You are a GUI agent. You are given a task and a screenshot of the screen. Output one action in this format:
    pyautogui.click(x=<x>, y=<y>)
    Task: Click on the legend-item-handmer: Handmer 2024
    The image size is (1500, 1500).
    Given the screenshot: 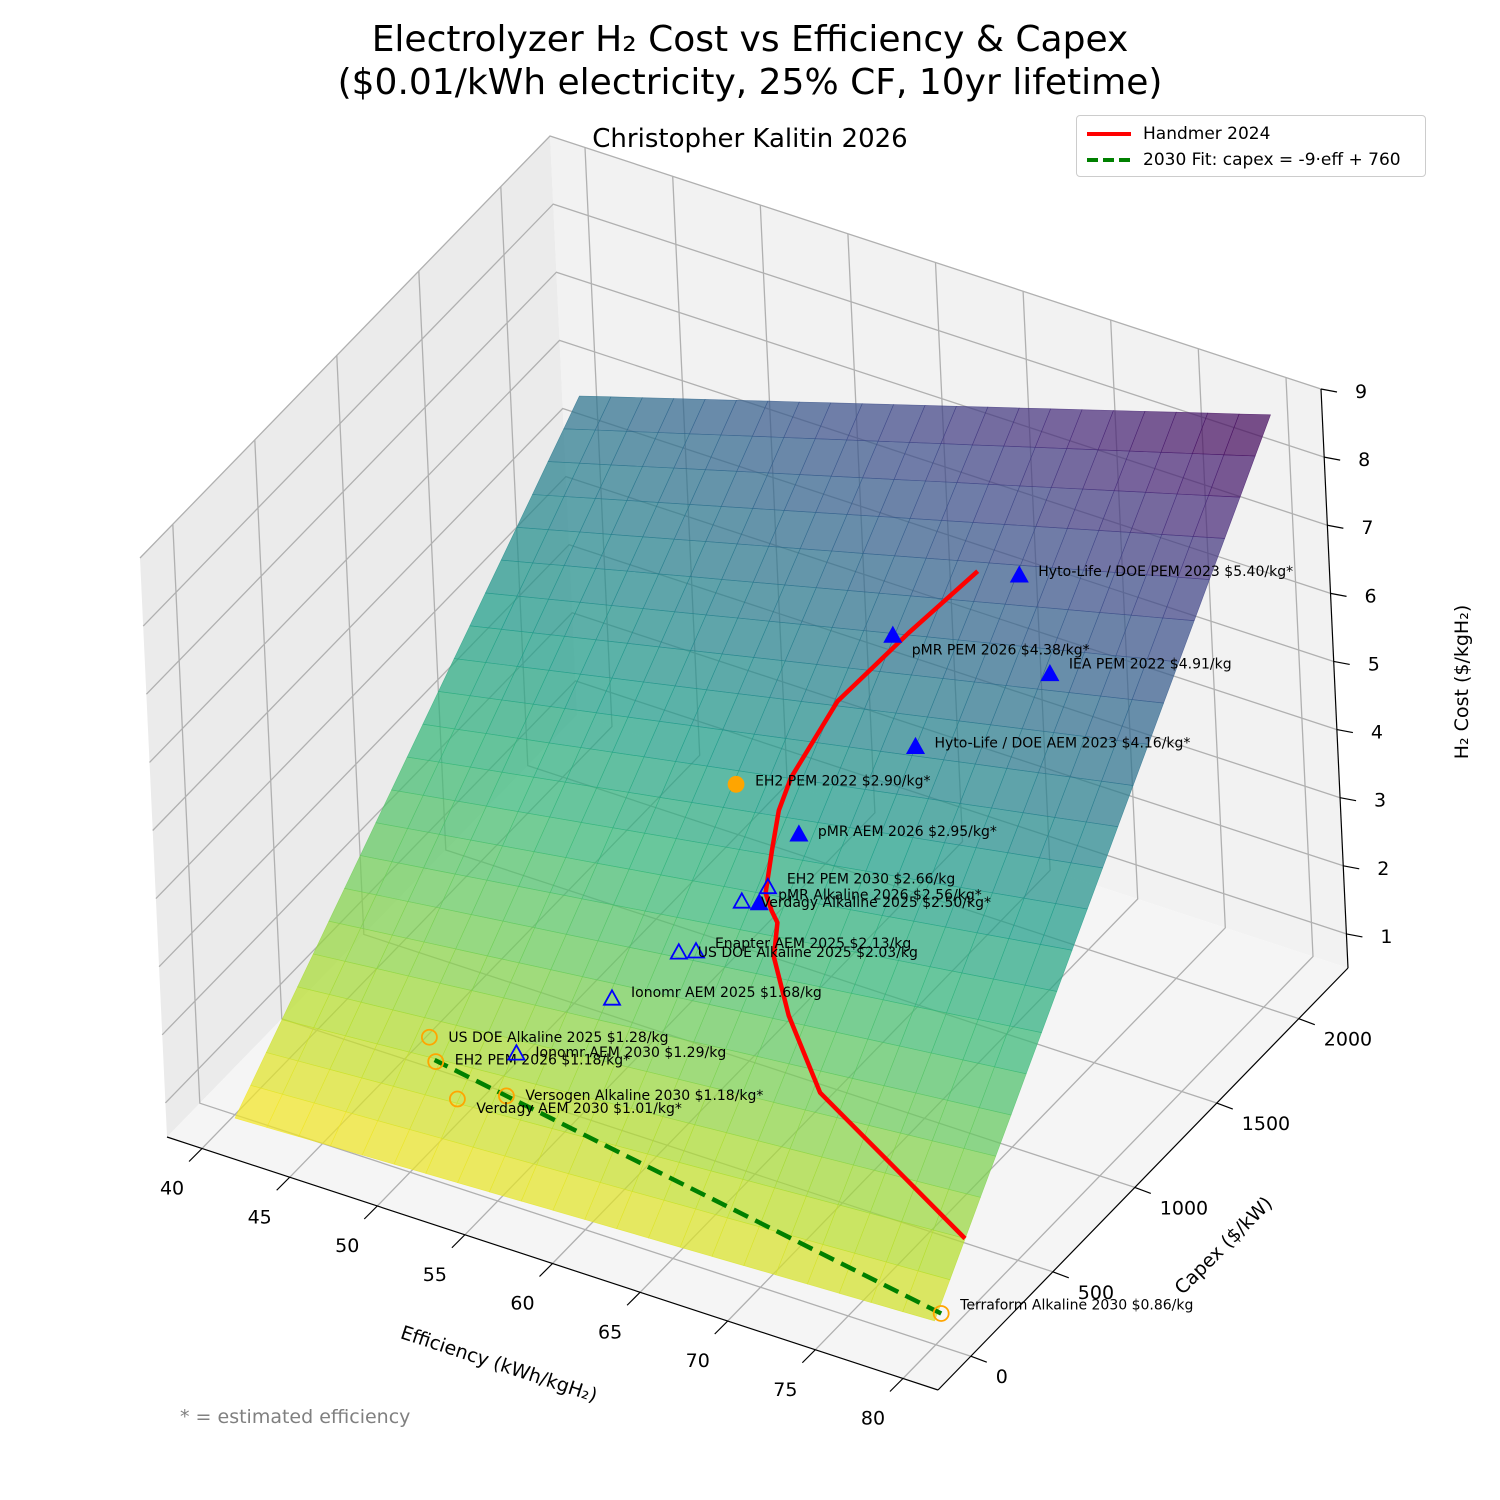 What is the action you would take?
    pyautogui.click(x=1253, y=134)
    